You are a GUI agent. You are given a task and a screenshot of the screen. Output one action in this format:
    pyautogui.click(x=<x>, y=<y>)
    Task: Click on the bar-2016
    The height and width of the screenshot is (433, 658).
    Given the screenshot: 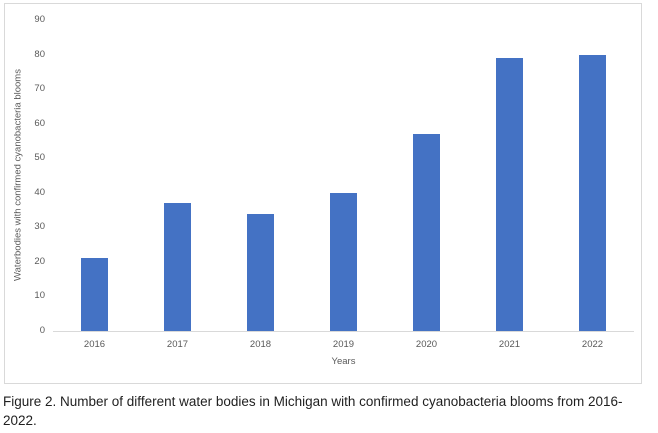 What is the action you would take?
    pyautogui.click(x=94, y=294)
    